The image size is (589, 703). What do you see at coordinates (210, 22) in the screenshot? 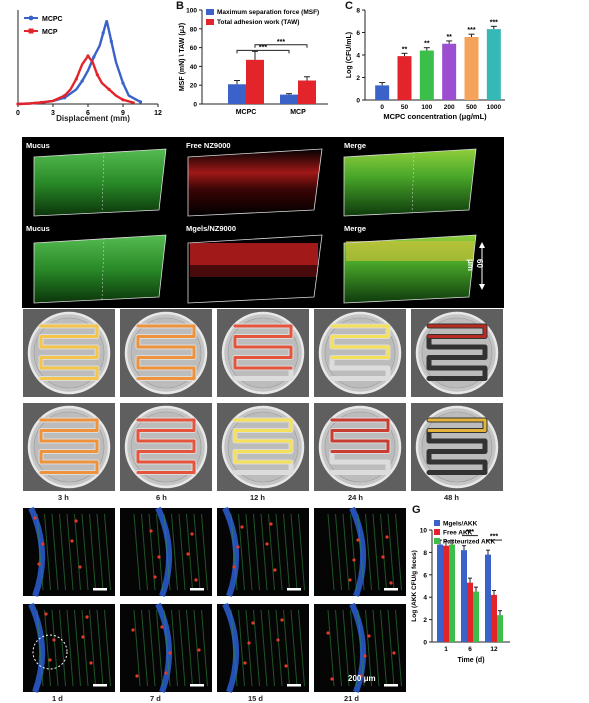
I see `legend-swatch-taw` at bounding box center [210, 22].